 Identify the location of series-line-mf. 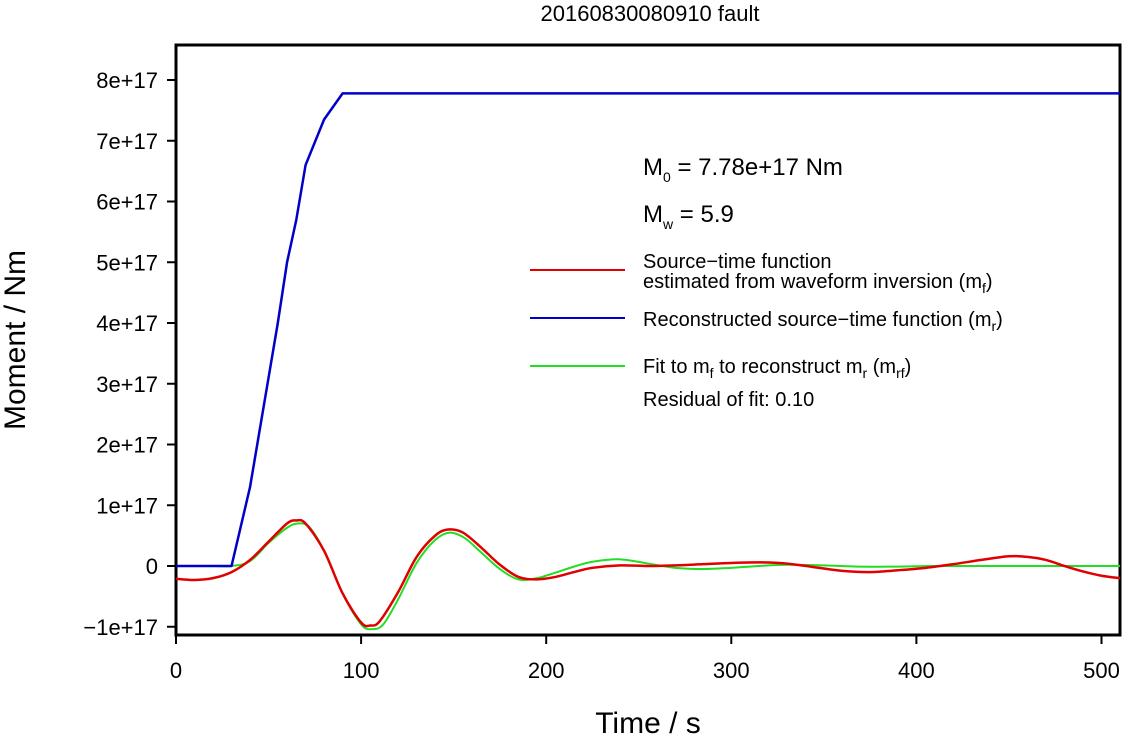
(648, 573).